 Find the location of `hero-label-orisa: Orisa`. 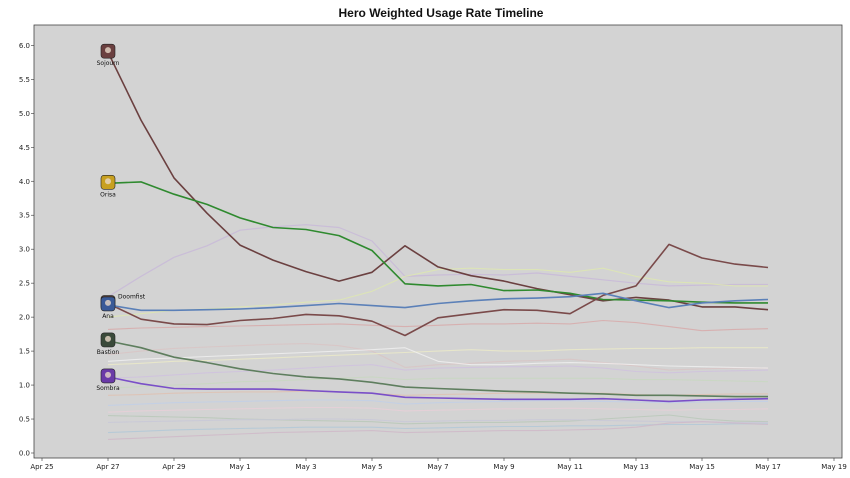

hero-label-orisa: Orisa is located at coordinates (108, 194).